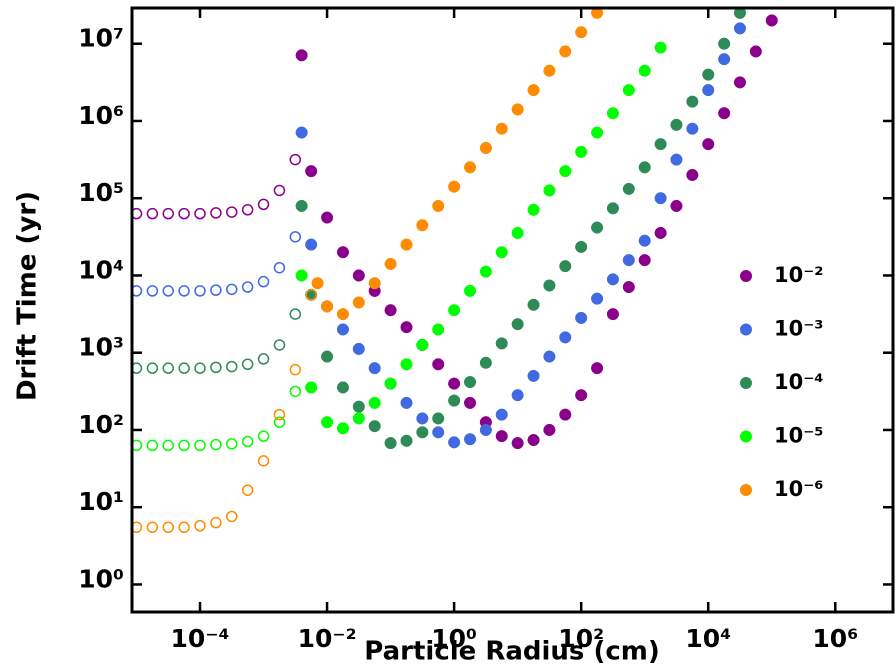 This screenshot has width=896, height=667. What do you see at coordinates (101, 501) in the screenshot?
I see `y-tick-label: 10¹` at bounding box center [101, 501].